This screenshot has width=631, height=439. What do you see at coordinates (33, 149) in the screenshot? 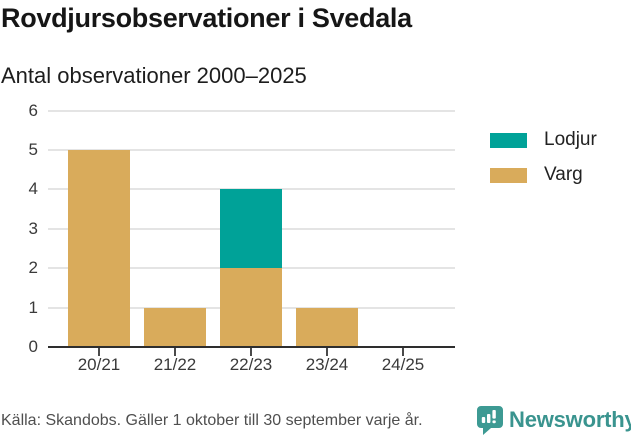
I see `y-tick-label: 5` at bounding box center [33, 149].